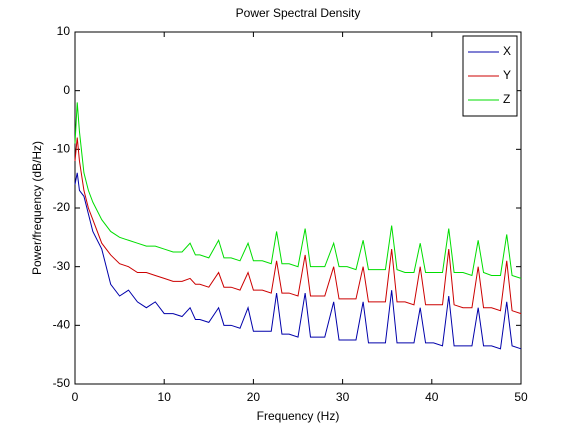 The width and height of the screenshot is (576, 437). Describe the element at coordinates (507, 75) in the screenshot. I see `legend-label: Y` at that location.